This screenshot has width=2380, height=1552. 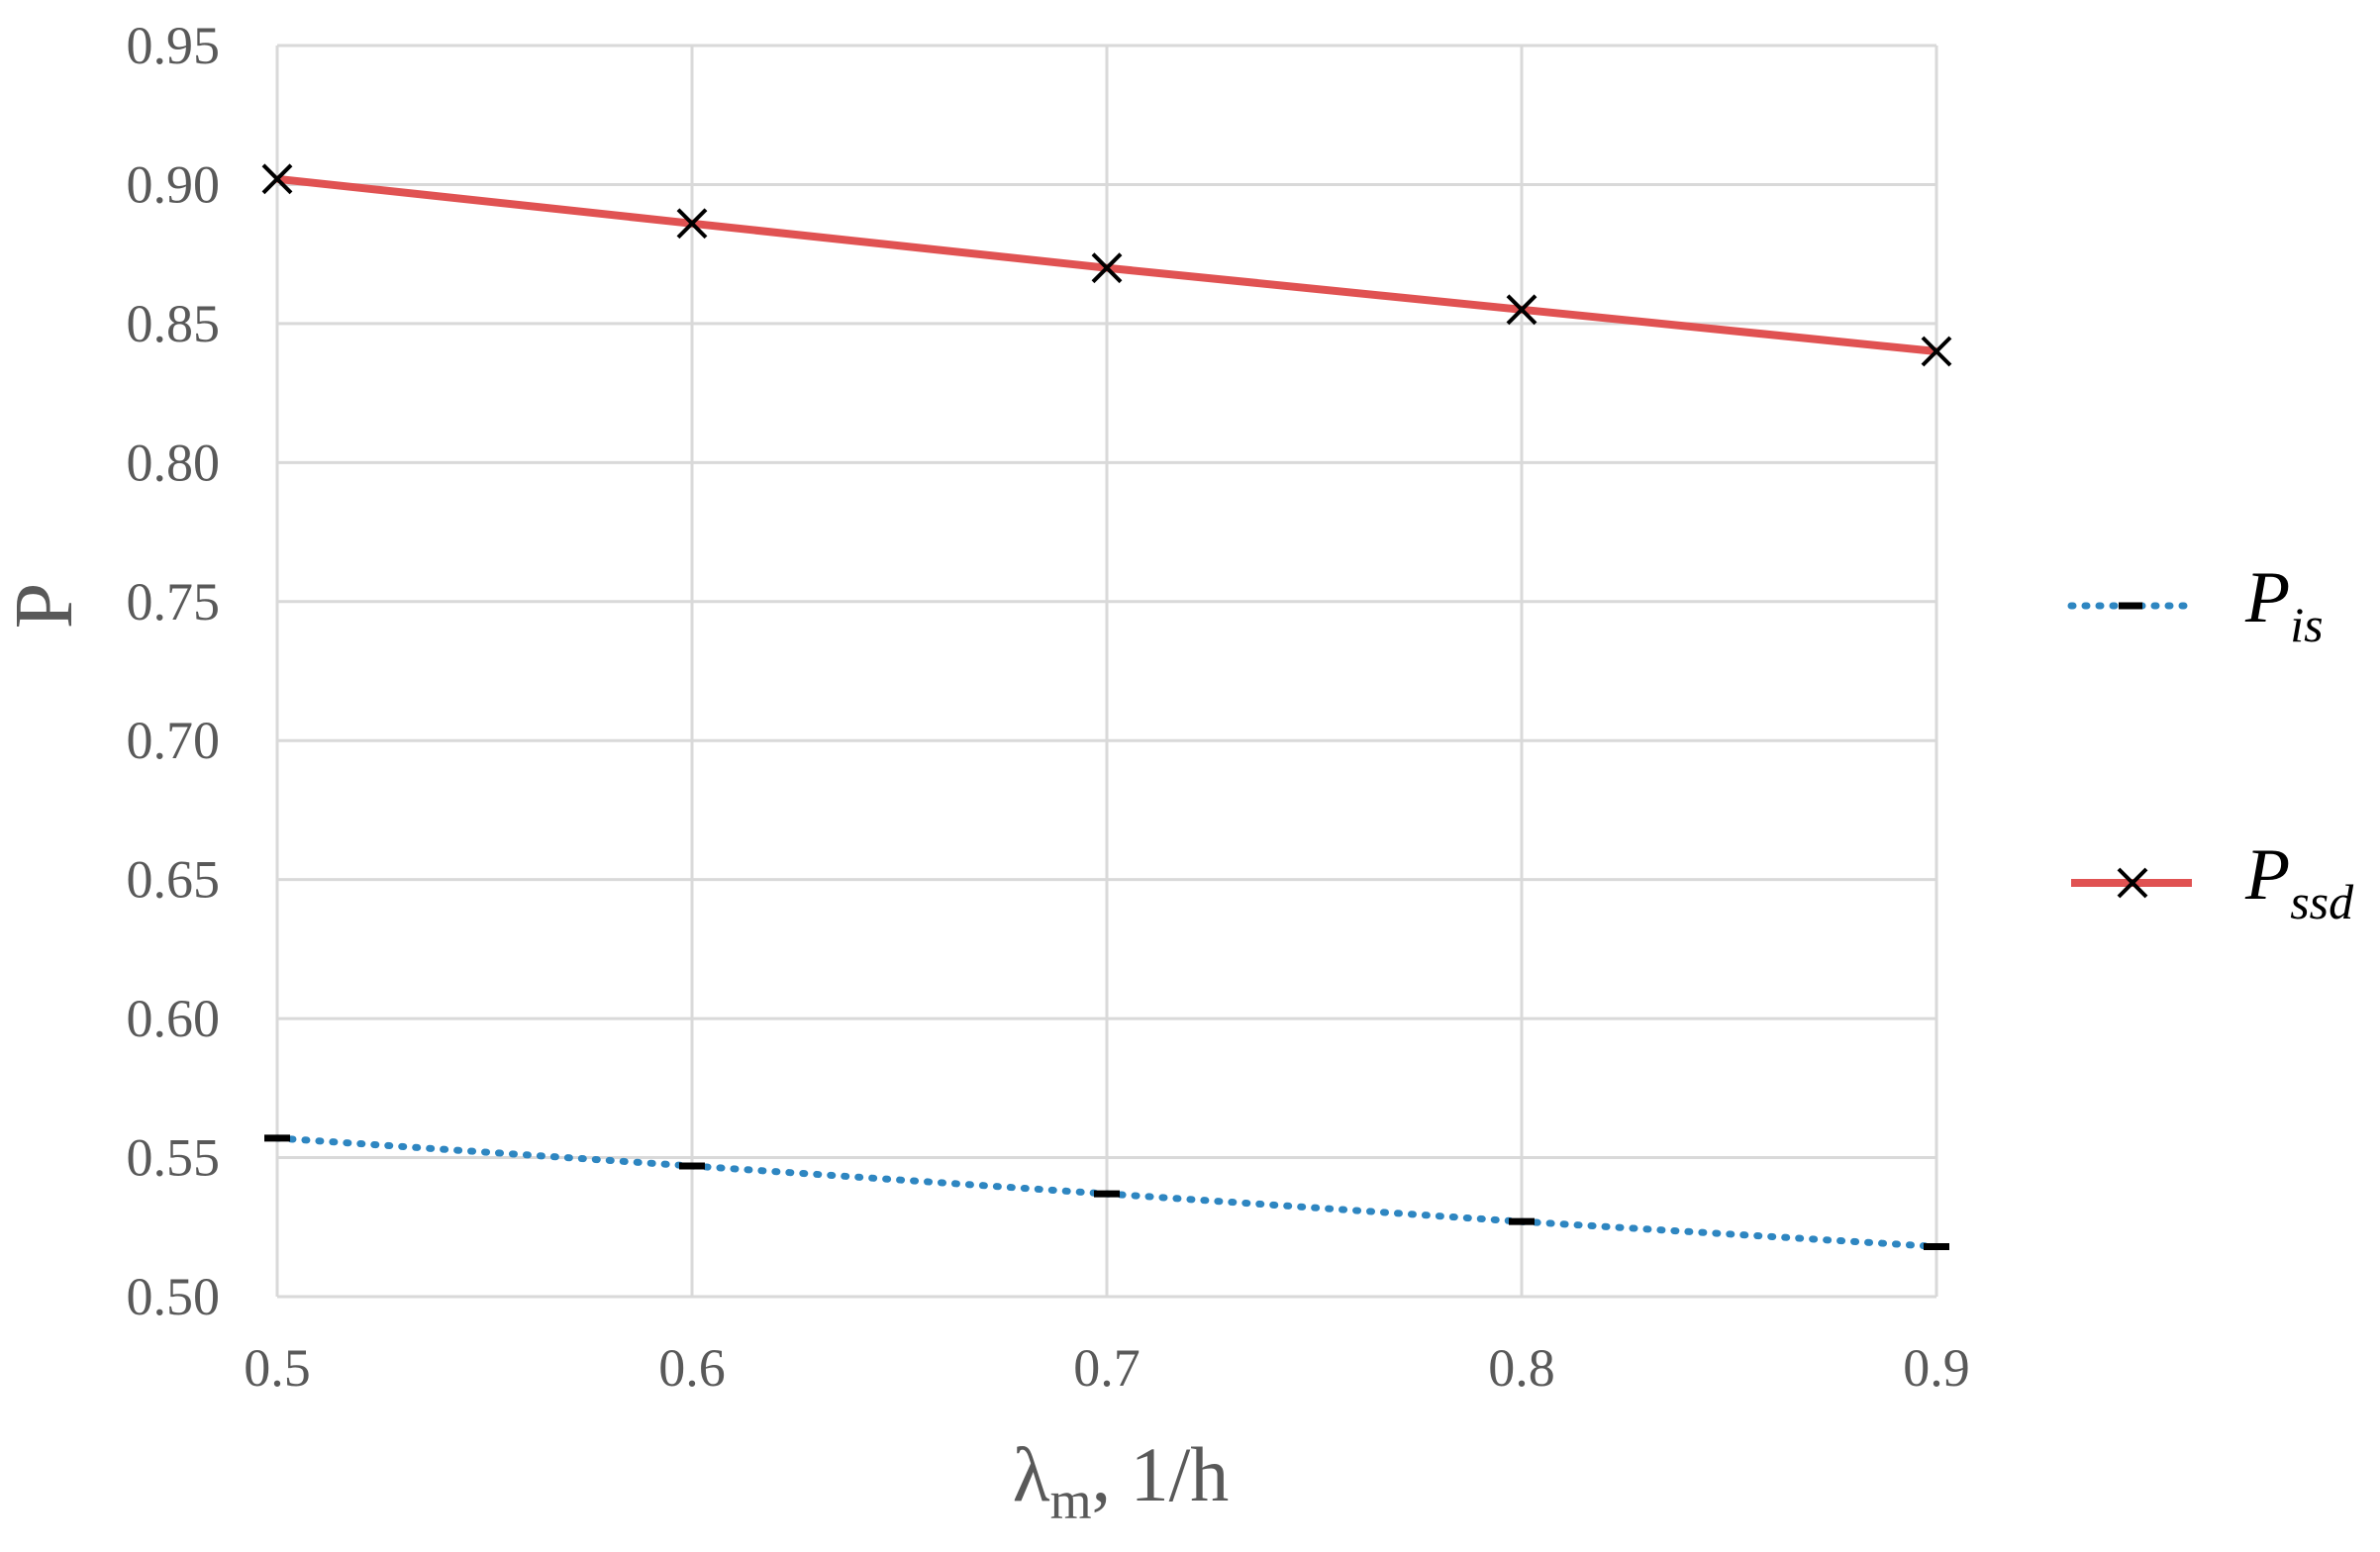 I want to click on y-tick-label: 0.90, so click(x=174, y=184).